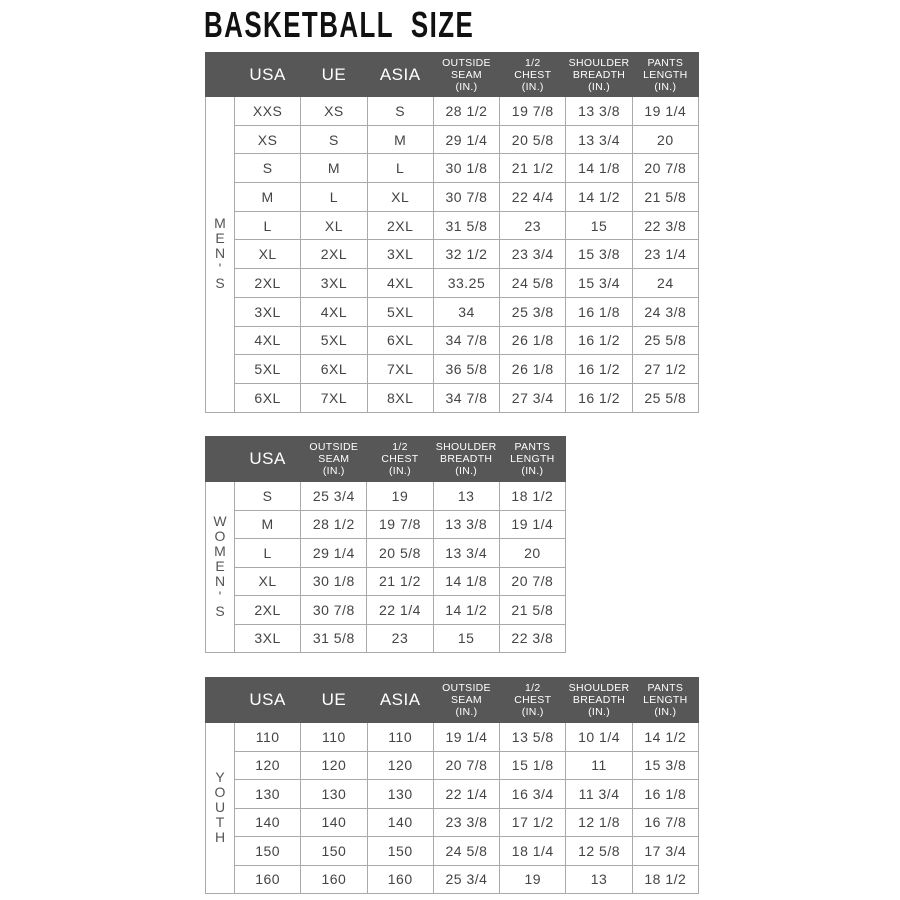 This screenshot has width=900, height=900. I want to click on table-cell: 24, so click(665, 283).